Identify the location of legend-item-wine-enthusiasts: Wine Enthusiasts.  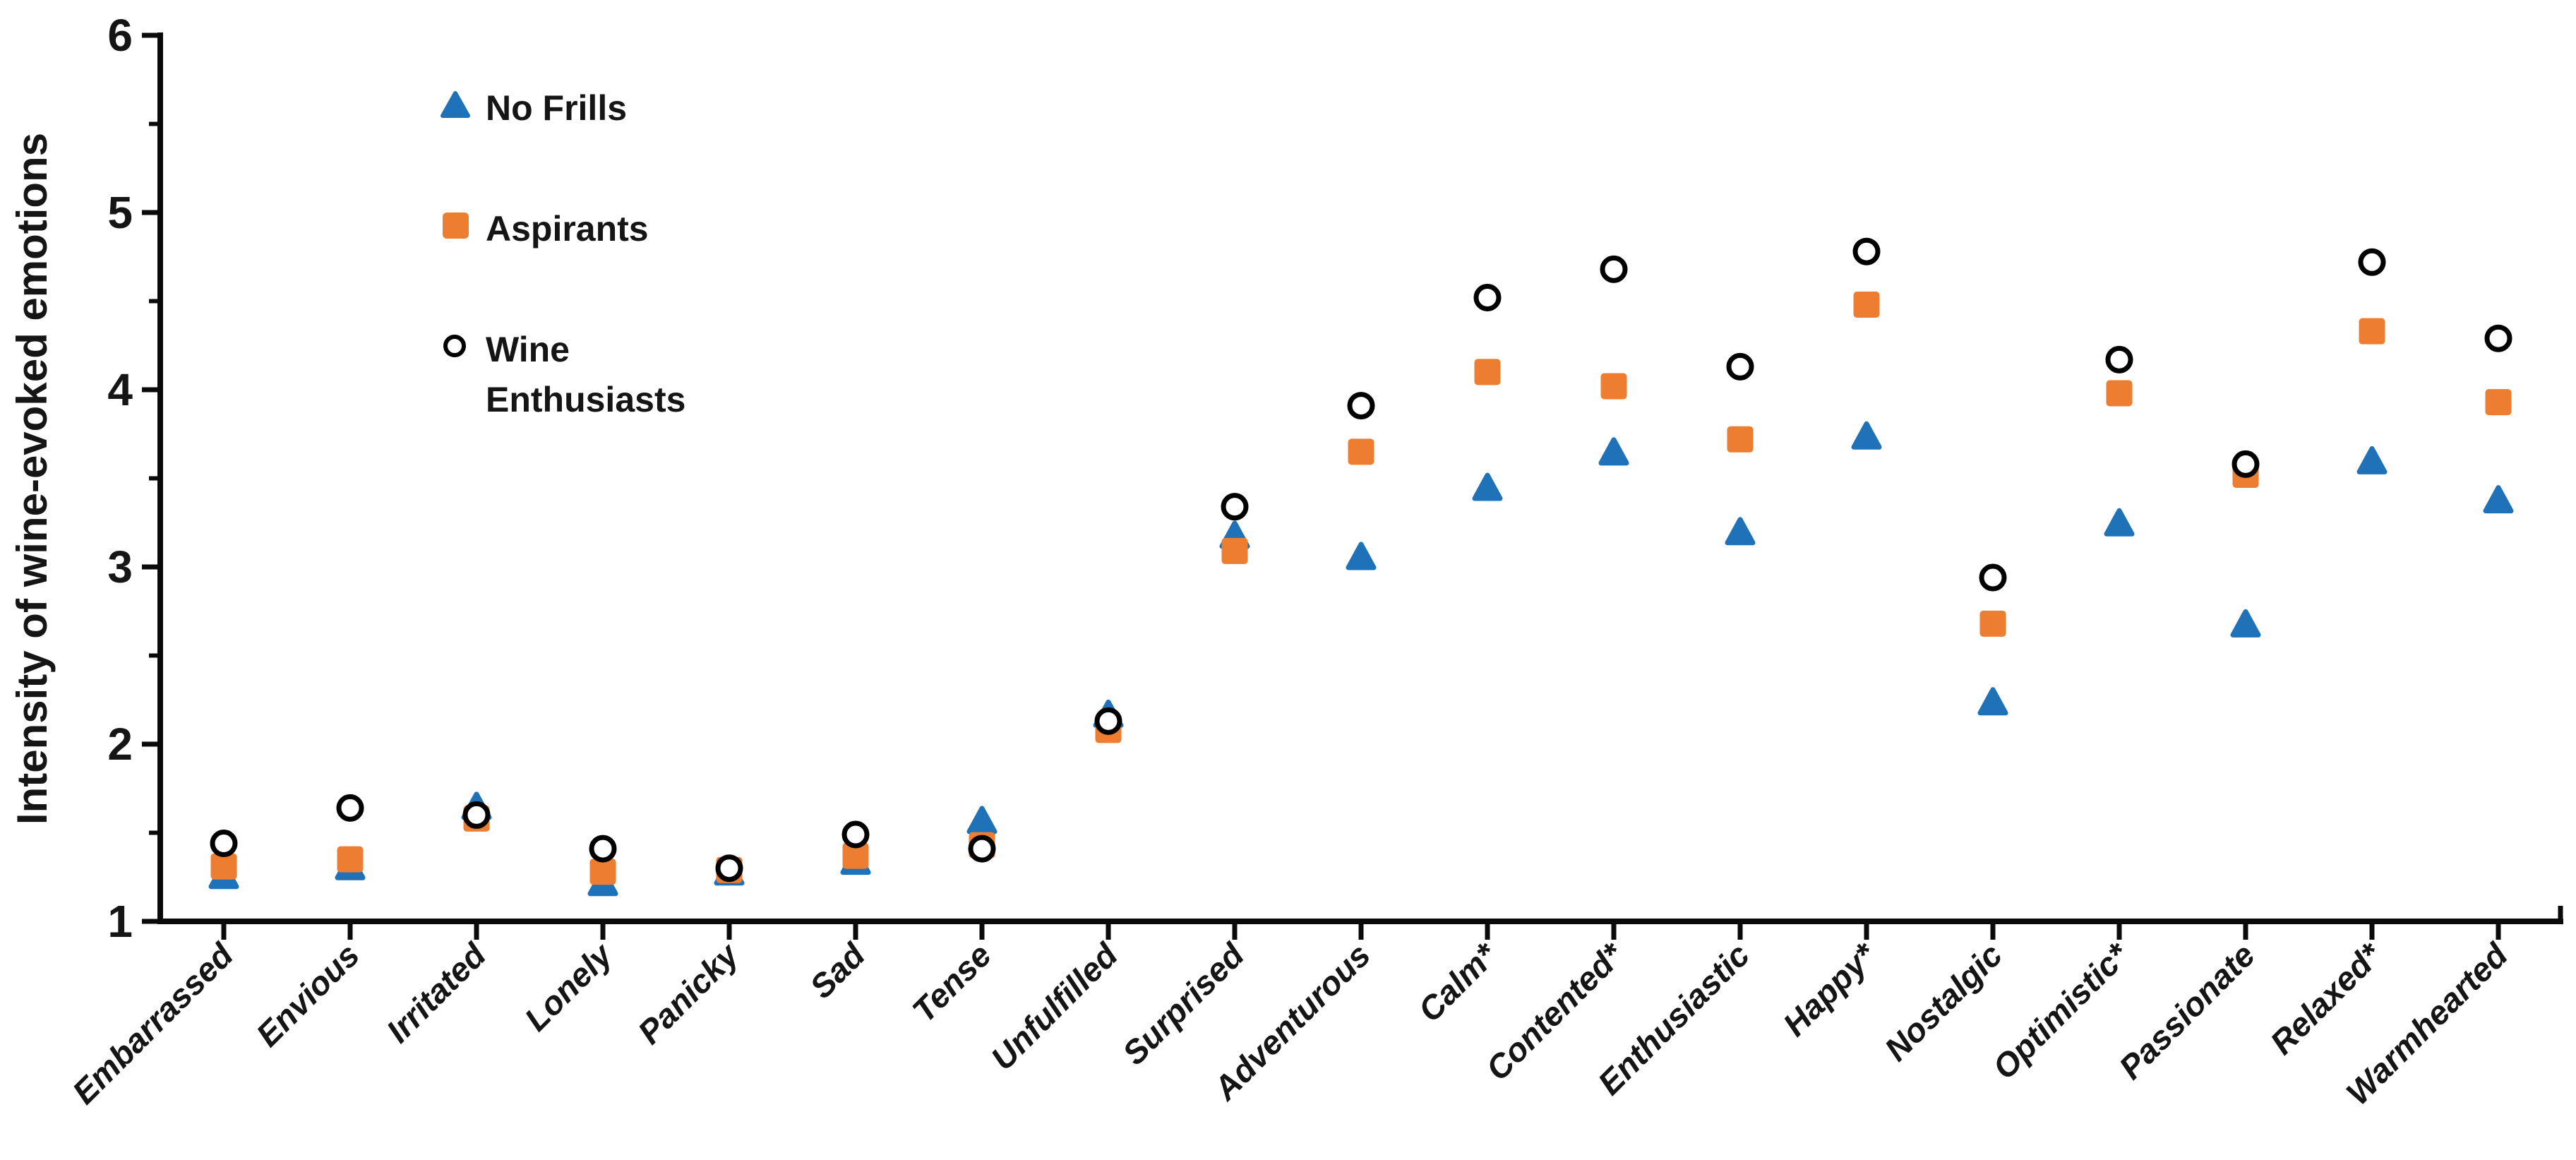
(579, 375).